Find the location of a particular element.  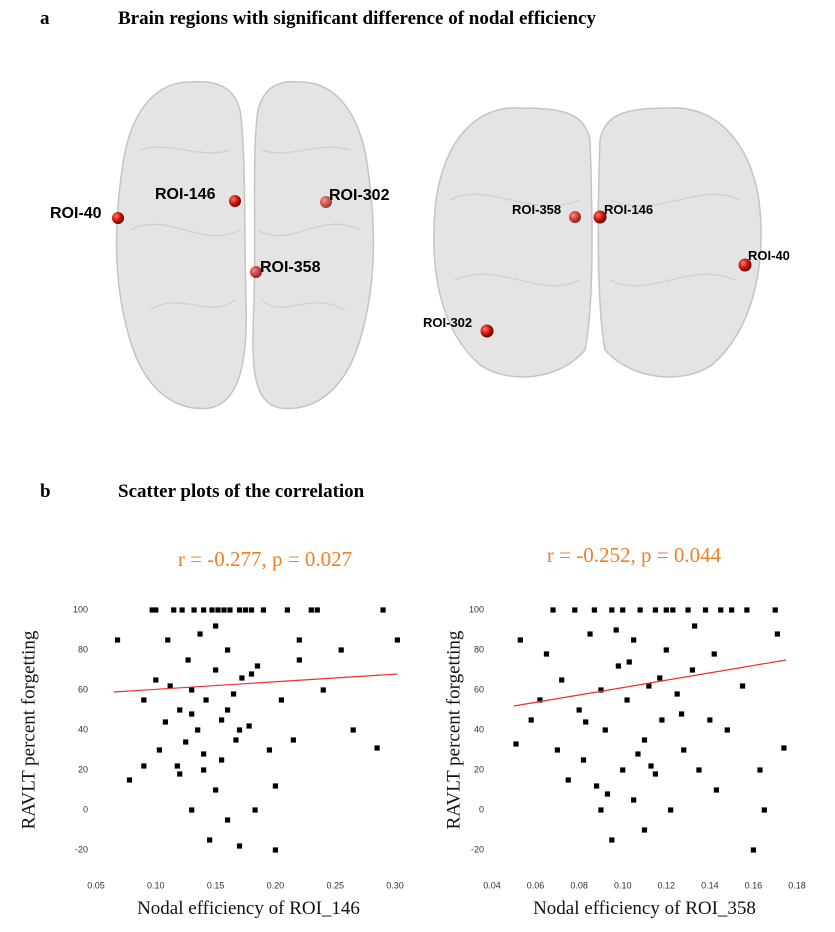

y-tick-label: 60 is located at coordinates (83, 689).